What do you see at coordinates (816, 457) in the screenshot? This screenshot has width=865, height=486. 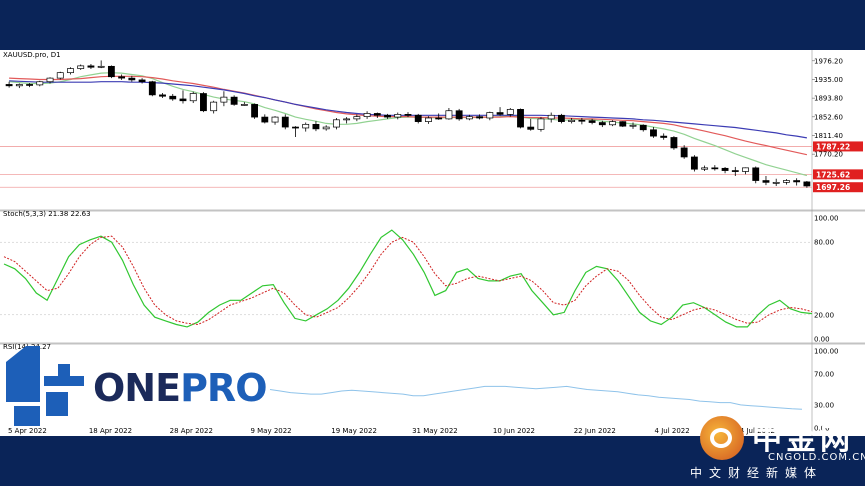 I see `cngold-url: CNGOLD.COM.CN` at bounding box center [816, 457].